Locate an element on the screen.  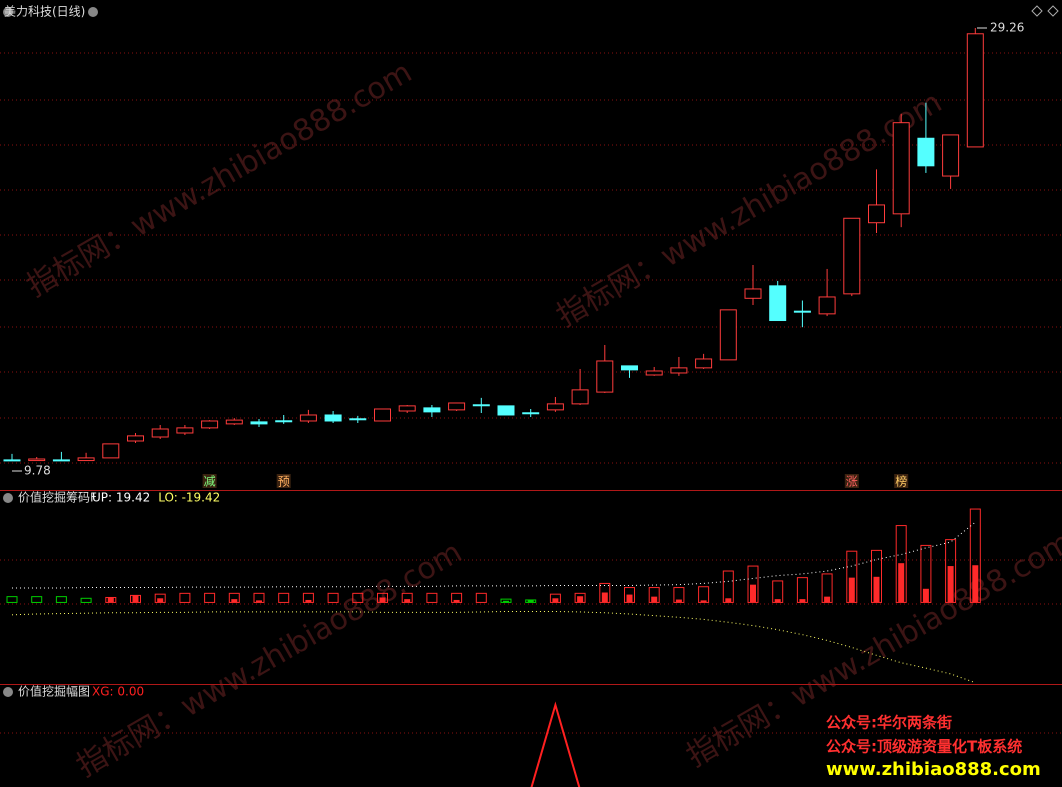
signal-label: 榜 is located at coordinates (901, 481).